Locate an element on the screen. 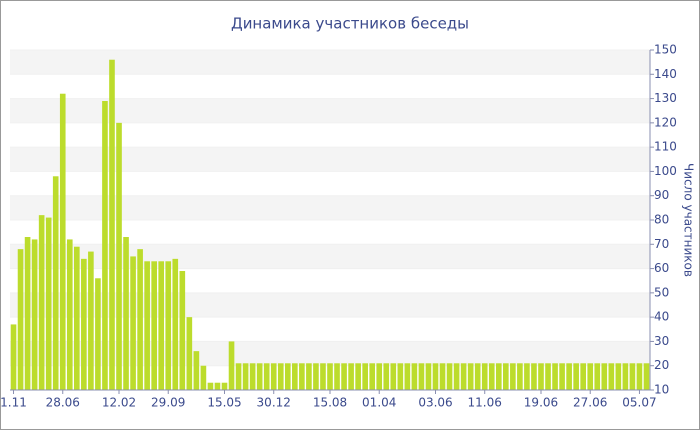 This screenshot has height=430, width=700. y-tick-label: 30 is located at coordinates (661, 341).